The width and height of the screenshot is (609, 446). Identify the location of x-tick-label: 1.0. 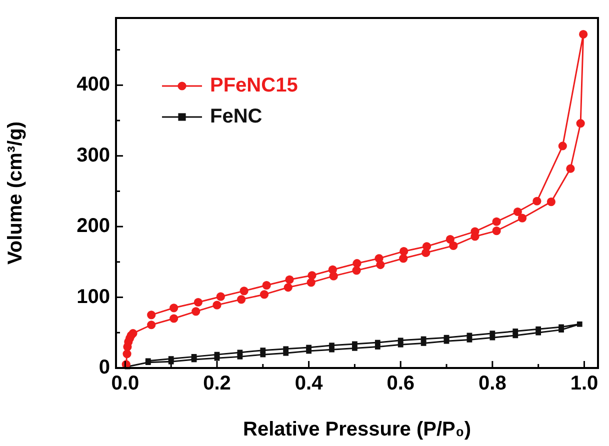
(584, 383).